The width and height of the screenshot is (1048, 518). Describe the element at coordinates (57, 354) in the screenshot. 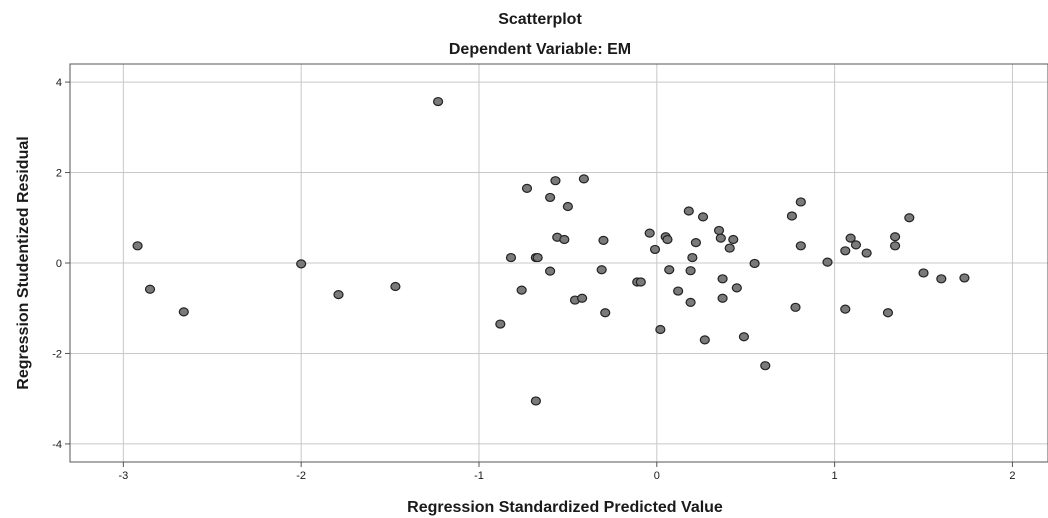

I see `y-tick-label: -2` at that location.